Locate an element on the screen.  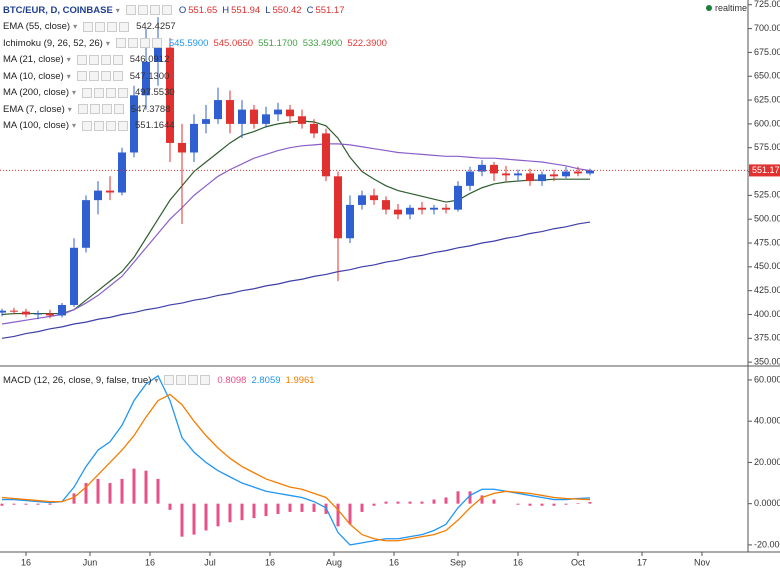
ohlc-value: 550.42 is located at coordinates (287, 10).